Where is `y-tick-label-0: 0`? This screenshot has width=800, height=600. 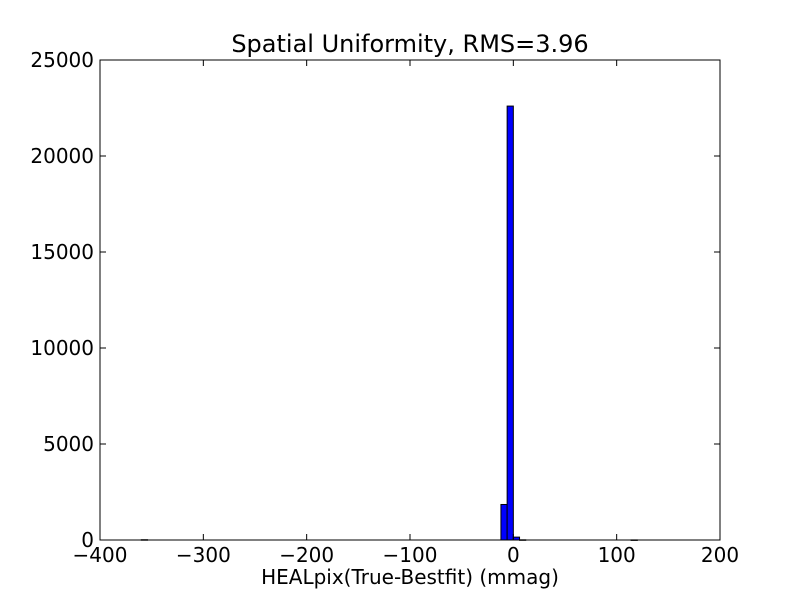
y-tick-label-0: 0 is located at coordinates (87, 540).